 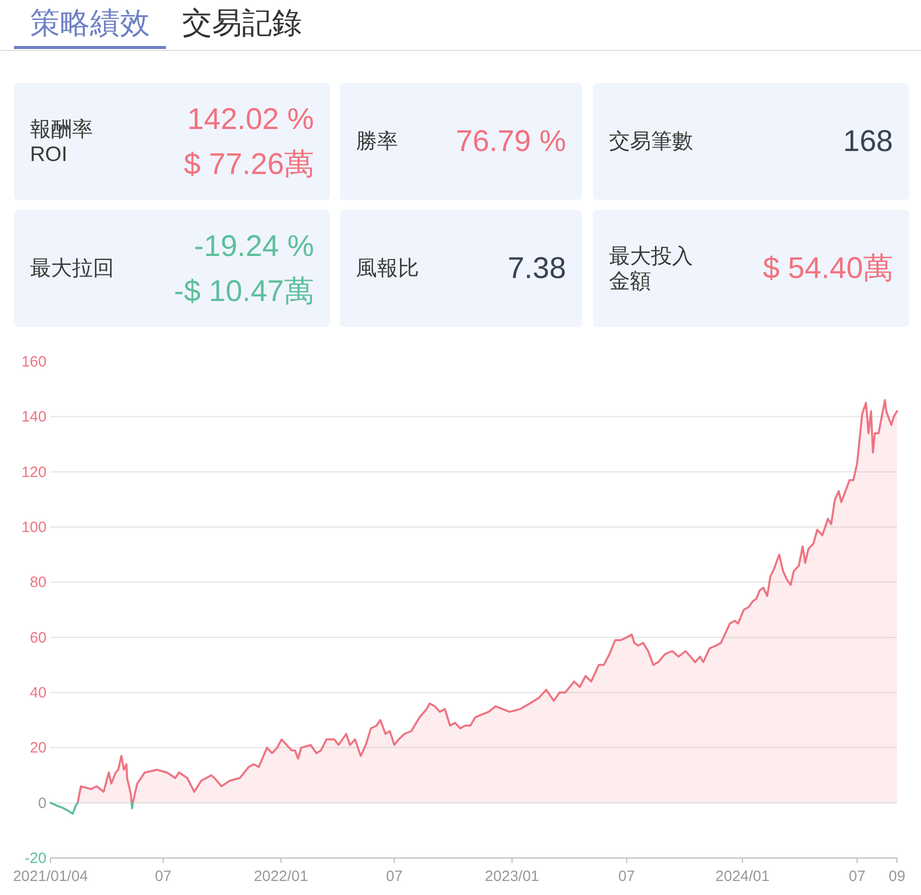 What do you see at coordinates (253, 246) in the screenshot?
I see `card-value: -19.24 %` at bounding box center [253, 246].